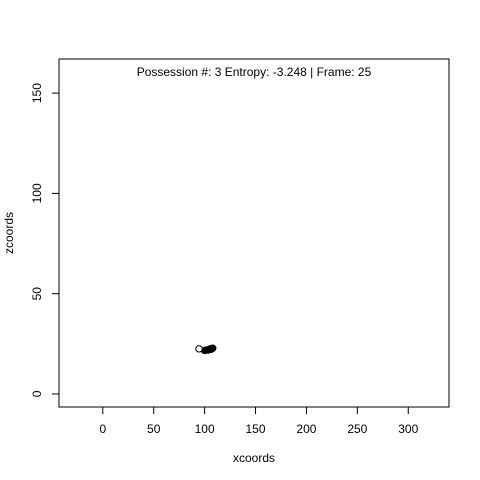  Describe the element at coordinates (254, 458) in the screenshot. I see `x-axis-title: xcoords` at that location.